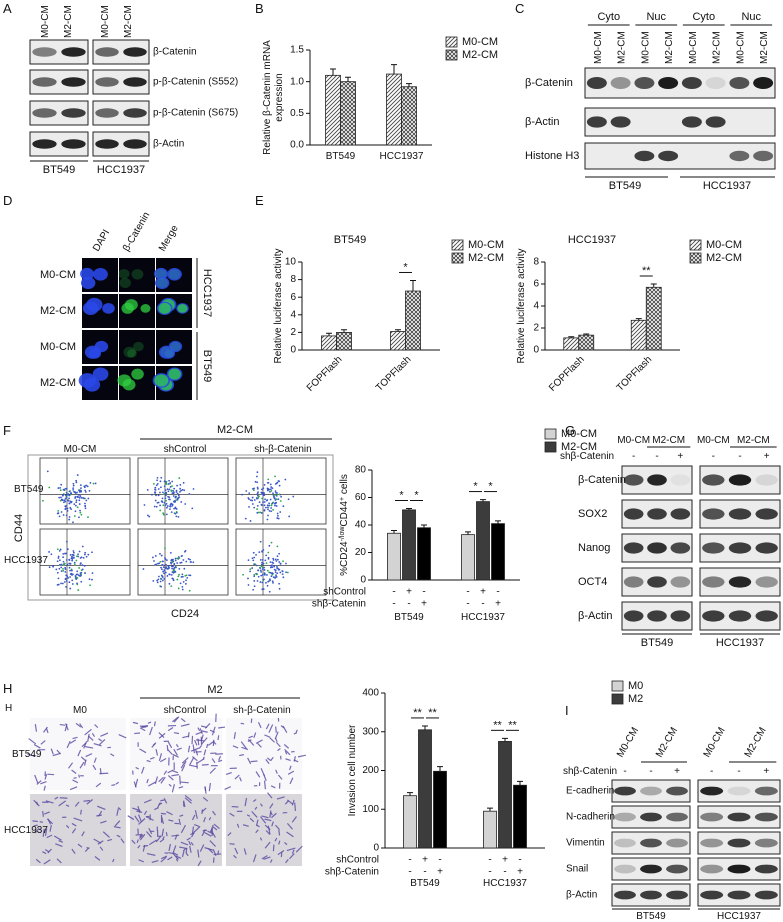 This screenshot has height=922, width=783. What do you see at coordinates (585, 843) in the screenshot?
I see `label: Vimentin` at bounding box center [585, 843].